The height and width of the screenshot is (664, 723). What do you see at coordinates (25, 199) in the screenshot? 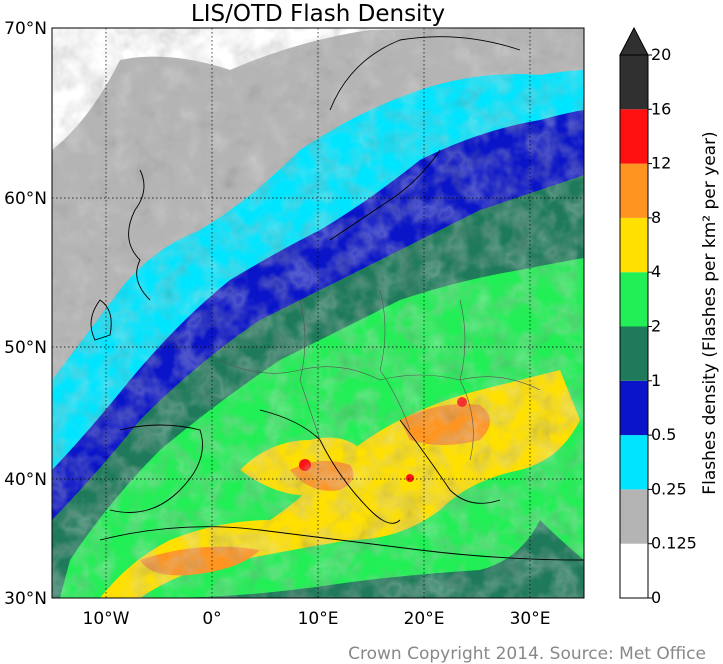
I see `lat-tick-label: 60°N` at bounding box center [25, 199].